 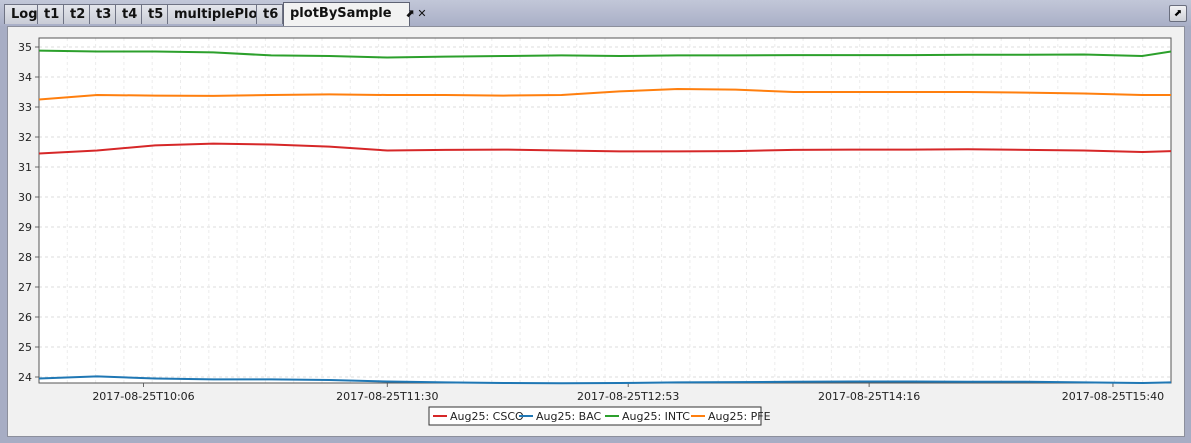 I want to click on tab-label: t4, so click(x=130, y=14).